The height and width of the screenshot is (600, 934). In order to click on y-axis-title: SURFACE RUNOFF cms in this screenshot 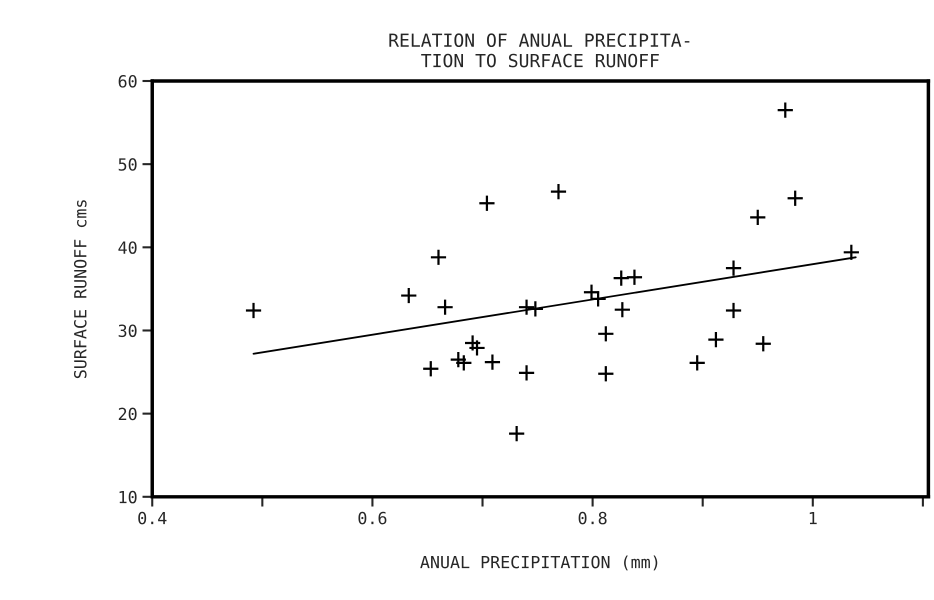, I will do `click(80, 289)`.